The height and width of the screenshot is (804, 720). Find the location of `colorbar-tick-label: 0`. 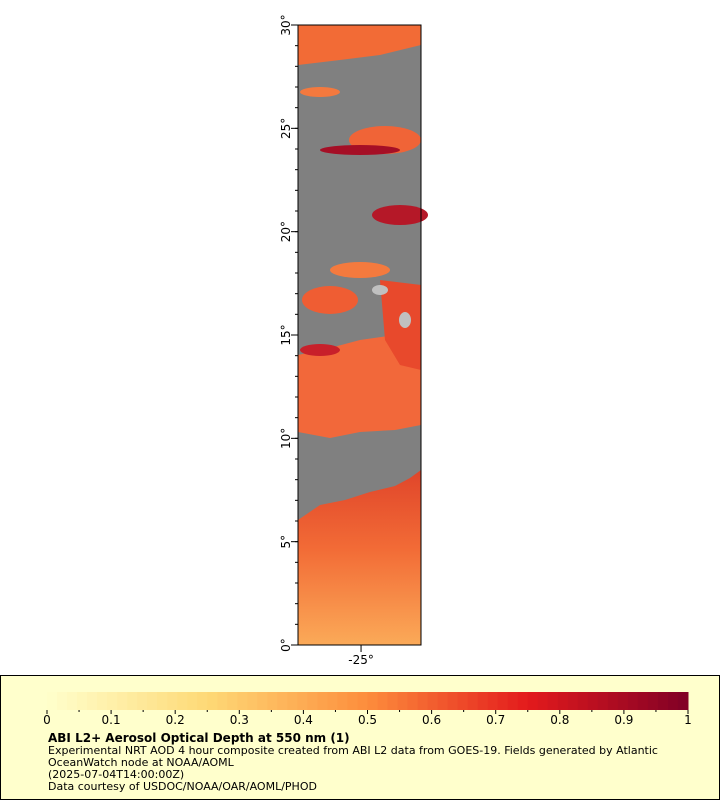

colorbar-tick-label: 0 is located at coordinates (47, 720).